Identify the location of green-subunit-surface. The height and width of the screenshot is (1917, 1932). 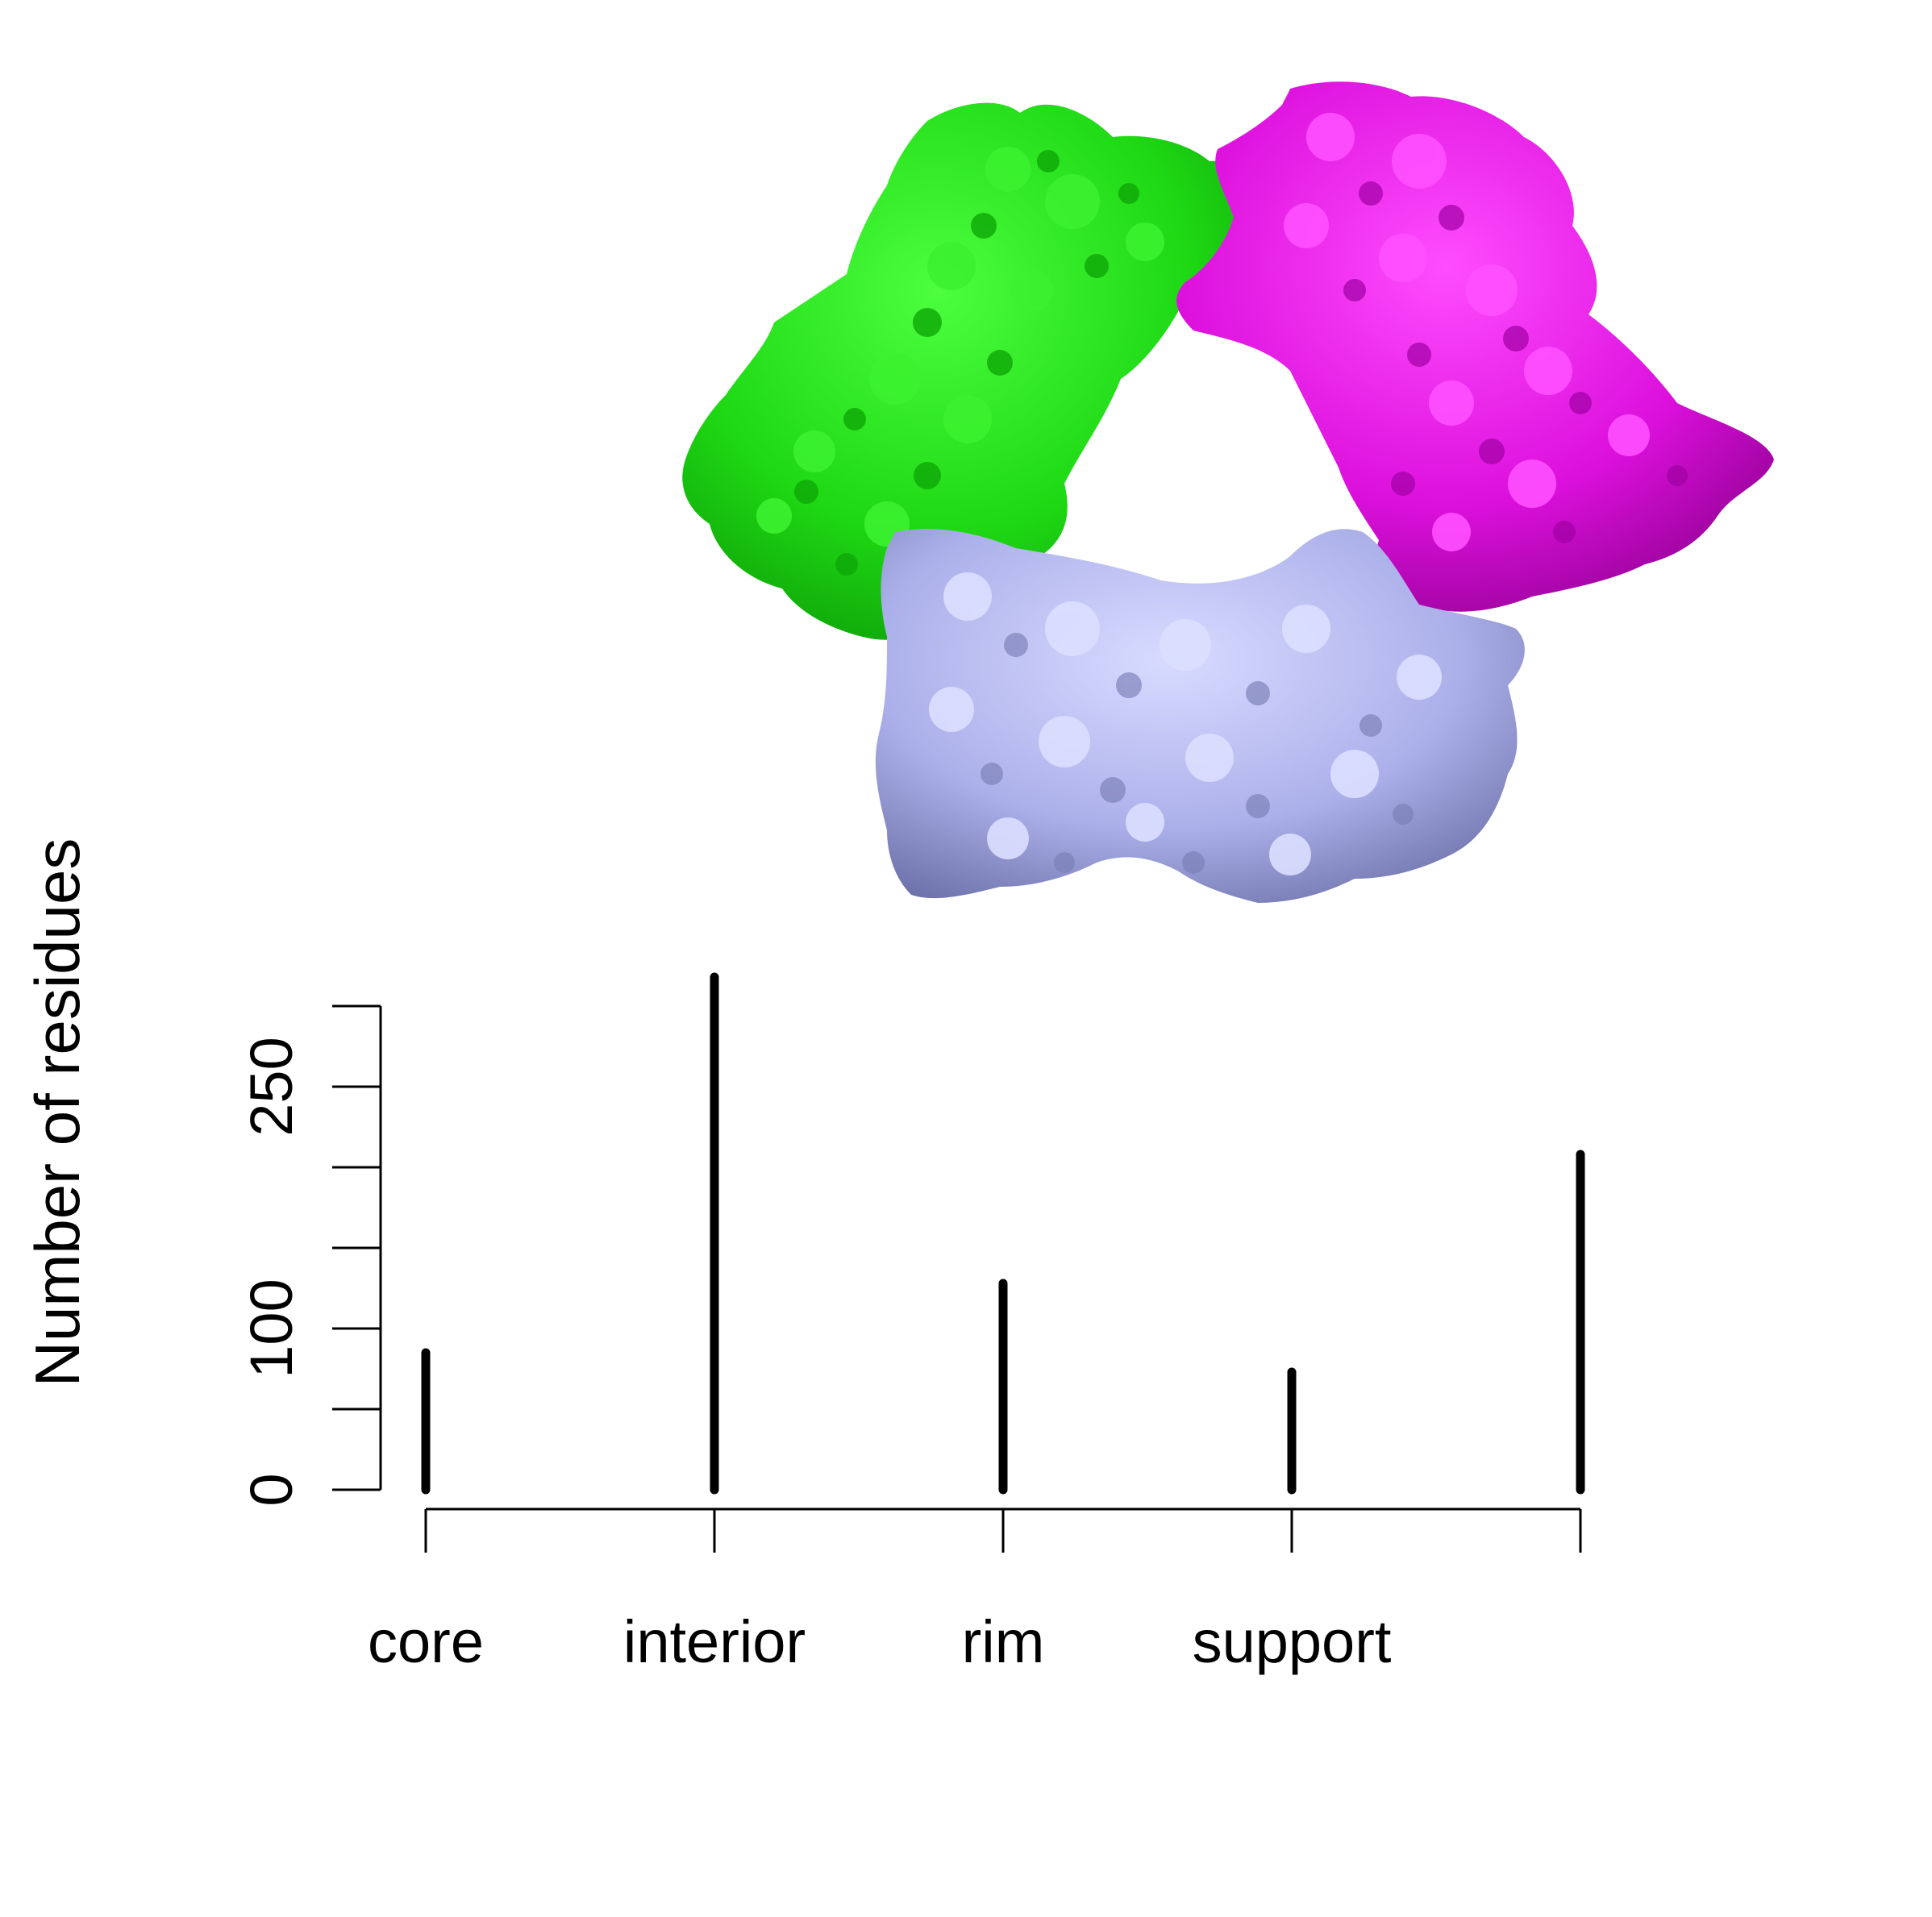
(965, 371).